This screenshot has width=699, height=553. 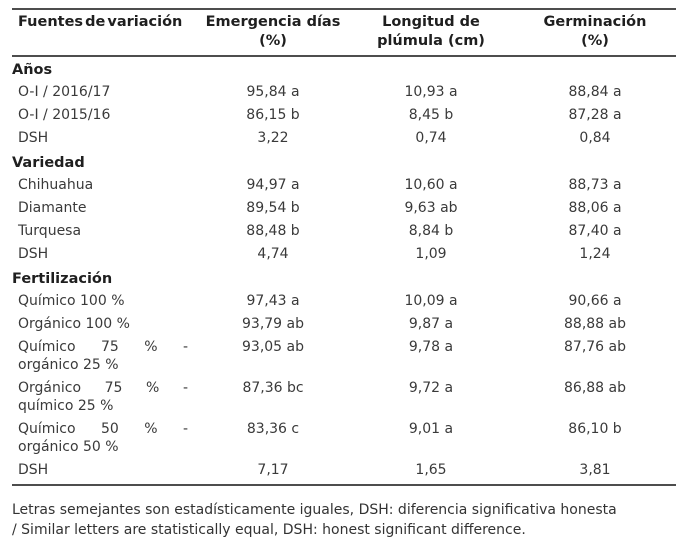 What do you see at coordinates (431, 22) in the screenshot?
I see `column-header-line: Longitud de` at bounding box center [431, 22].